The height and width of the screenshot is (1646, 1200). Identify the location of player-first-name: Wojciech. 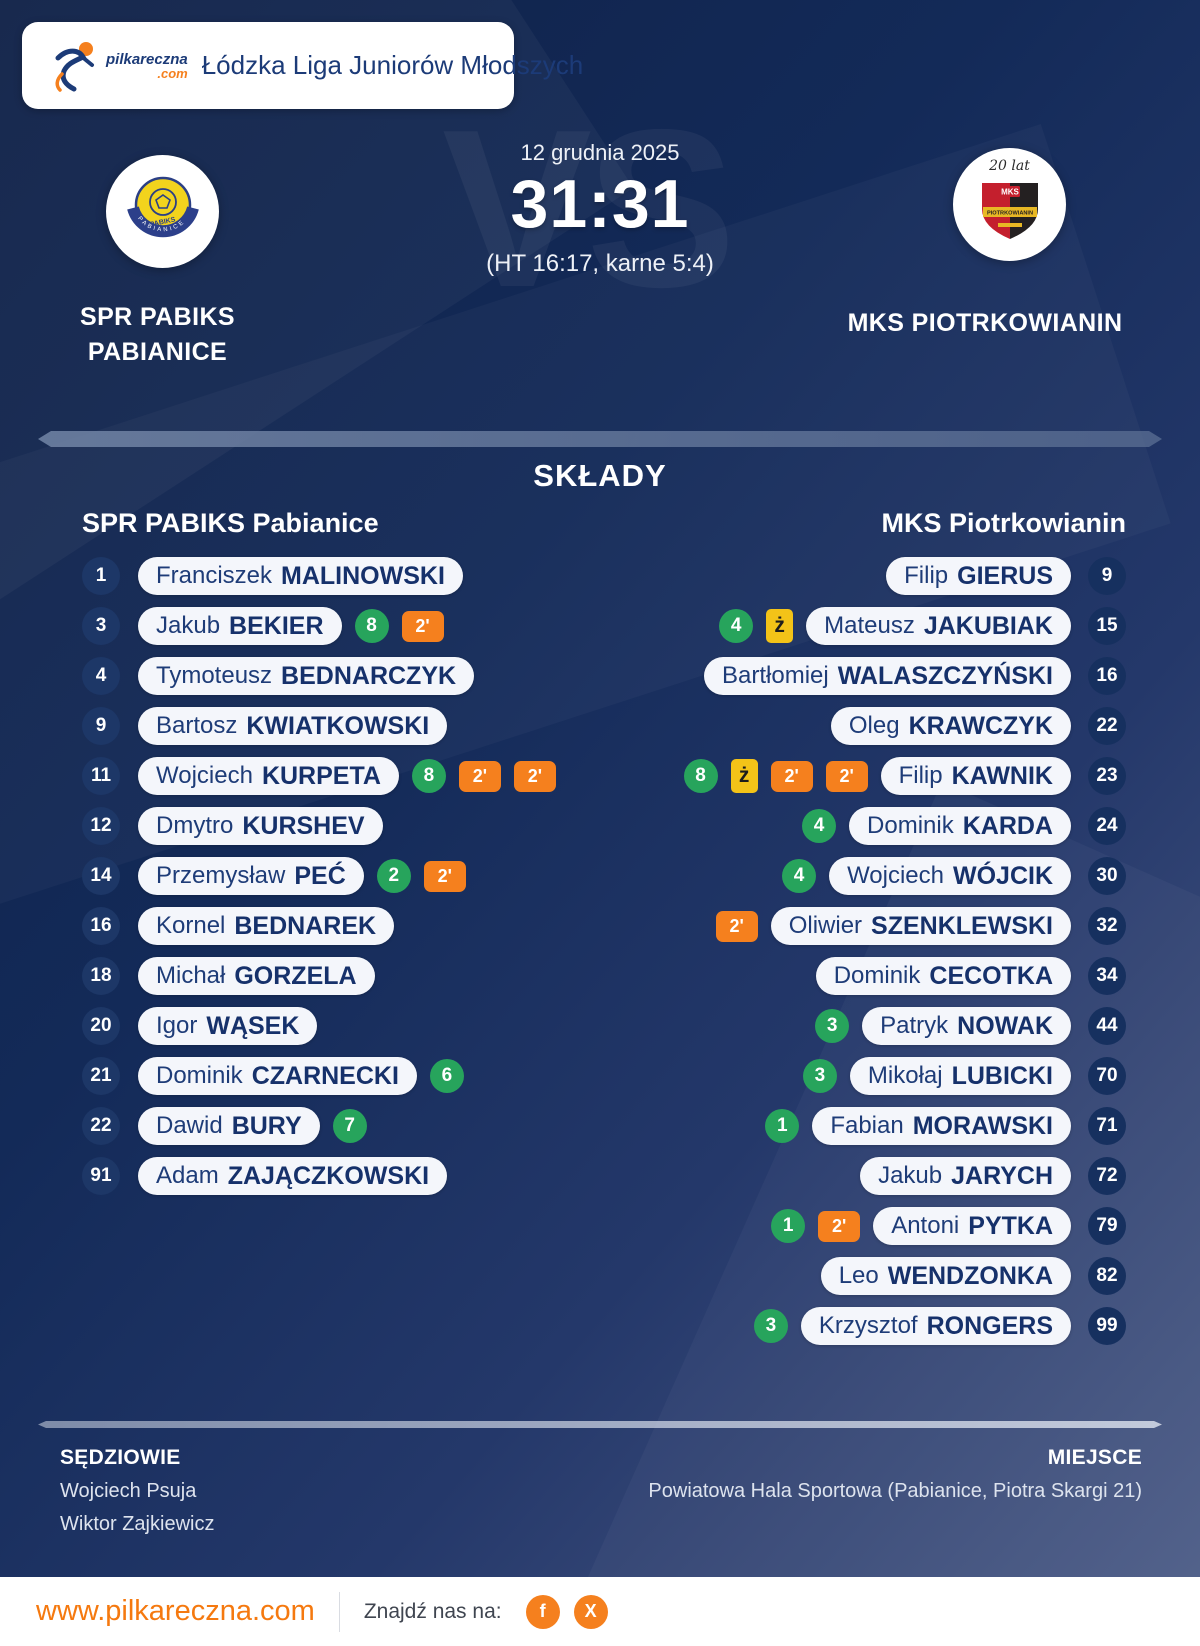
(204, 775).